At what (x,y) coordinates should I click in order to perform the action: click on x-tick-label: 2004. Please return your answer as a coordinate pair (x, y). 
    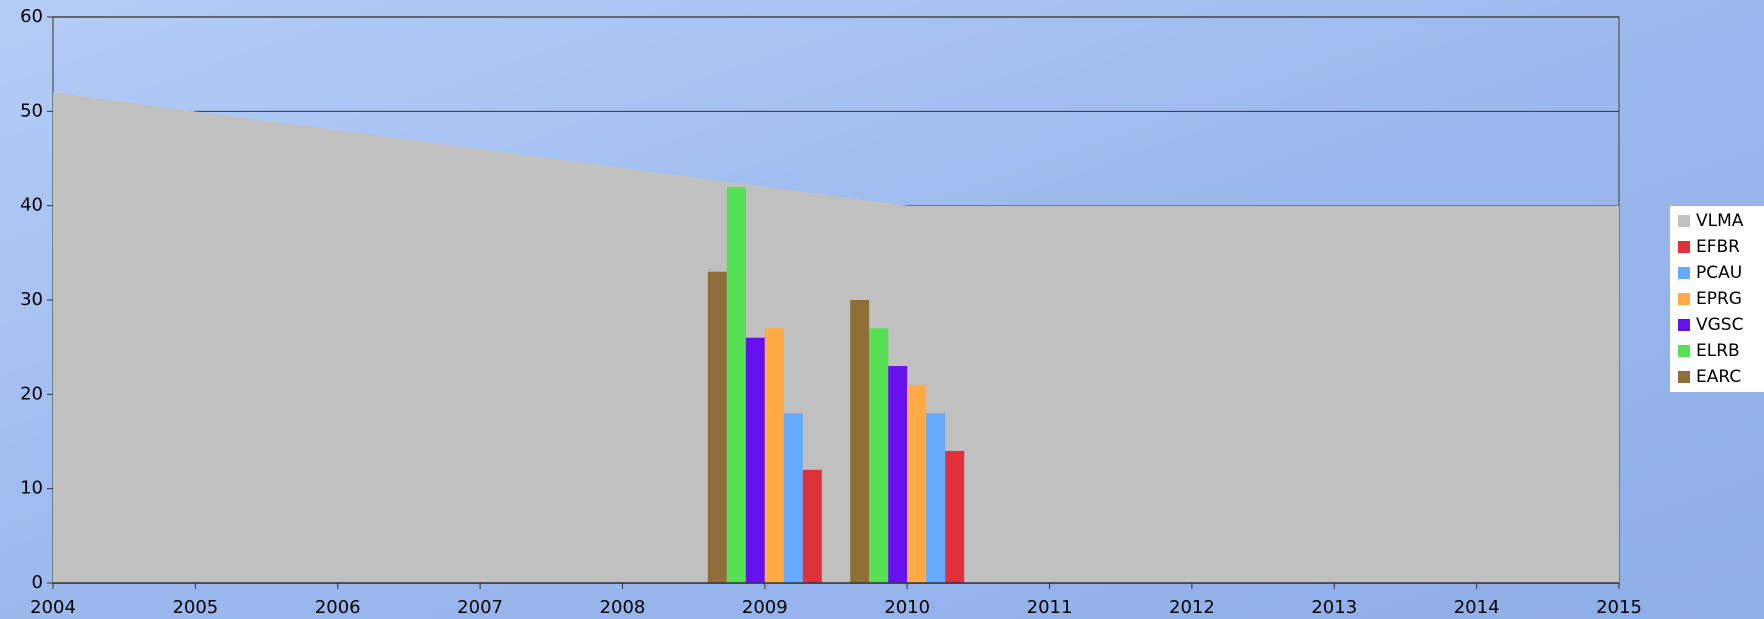
    Looking at the image, I should click on (53, 607).